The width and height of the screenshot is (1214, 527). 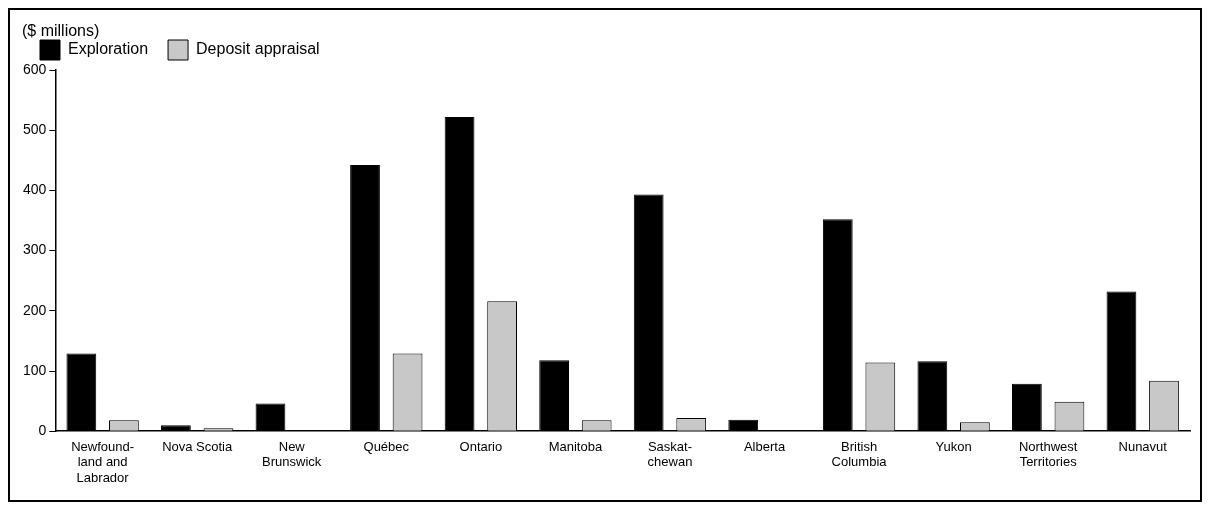 I want to click on x-tick-label: Nova Scotia, so click(x=197, y=446).